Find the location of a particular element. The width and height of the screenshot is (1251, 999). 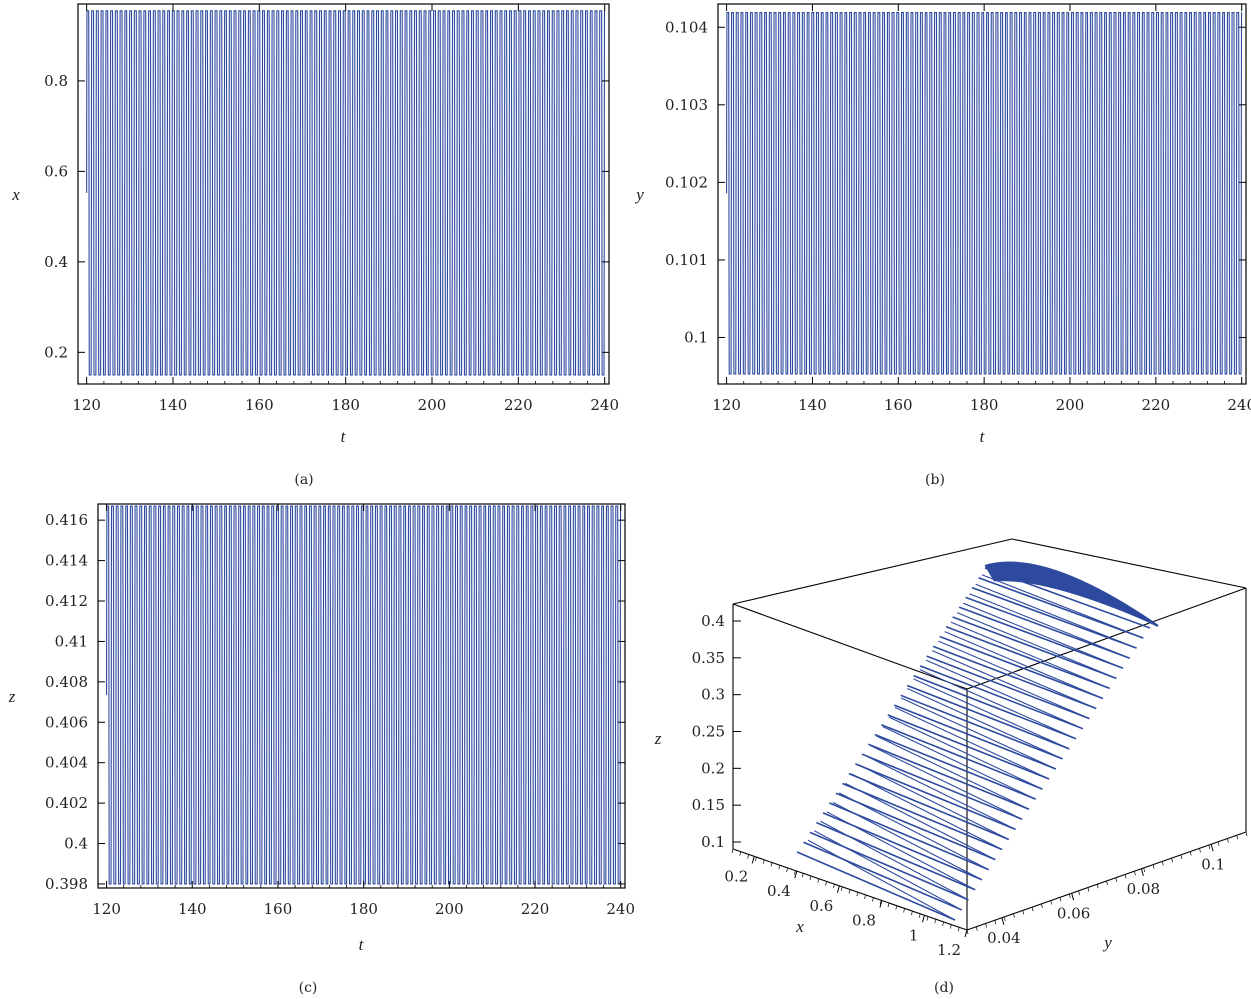

y-tick-label: 0.402 is located at coordinates (66, 803).